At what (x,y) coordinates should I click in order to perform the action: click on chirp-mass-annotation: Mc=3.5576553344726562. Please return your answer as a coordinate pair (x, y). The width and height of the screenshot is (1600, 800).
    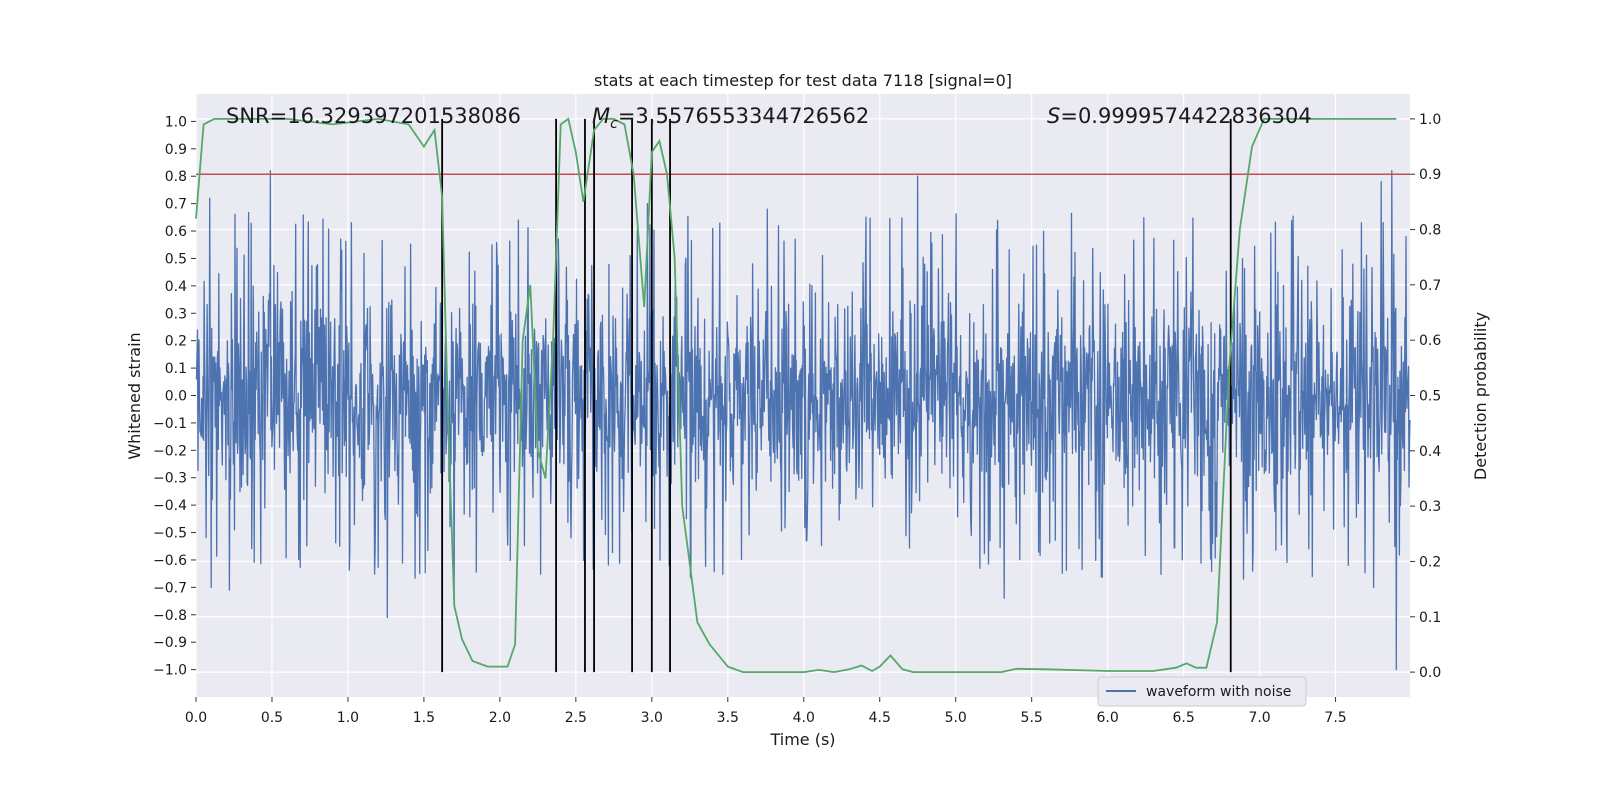
    Looking at the image, I should click on (730, 118).